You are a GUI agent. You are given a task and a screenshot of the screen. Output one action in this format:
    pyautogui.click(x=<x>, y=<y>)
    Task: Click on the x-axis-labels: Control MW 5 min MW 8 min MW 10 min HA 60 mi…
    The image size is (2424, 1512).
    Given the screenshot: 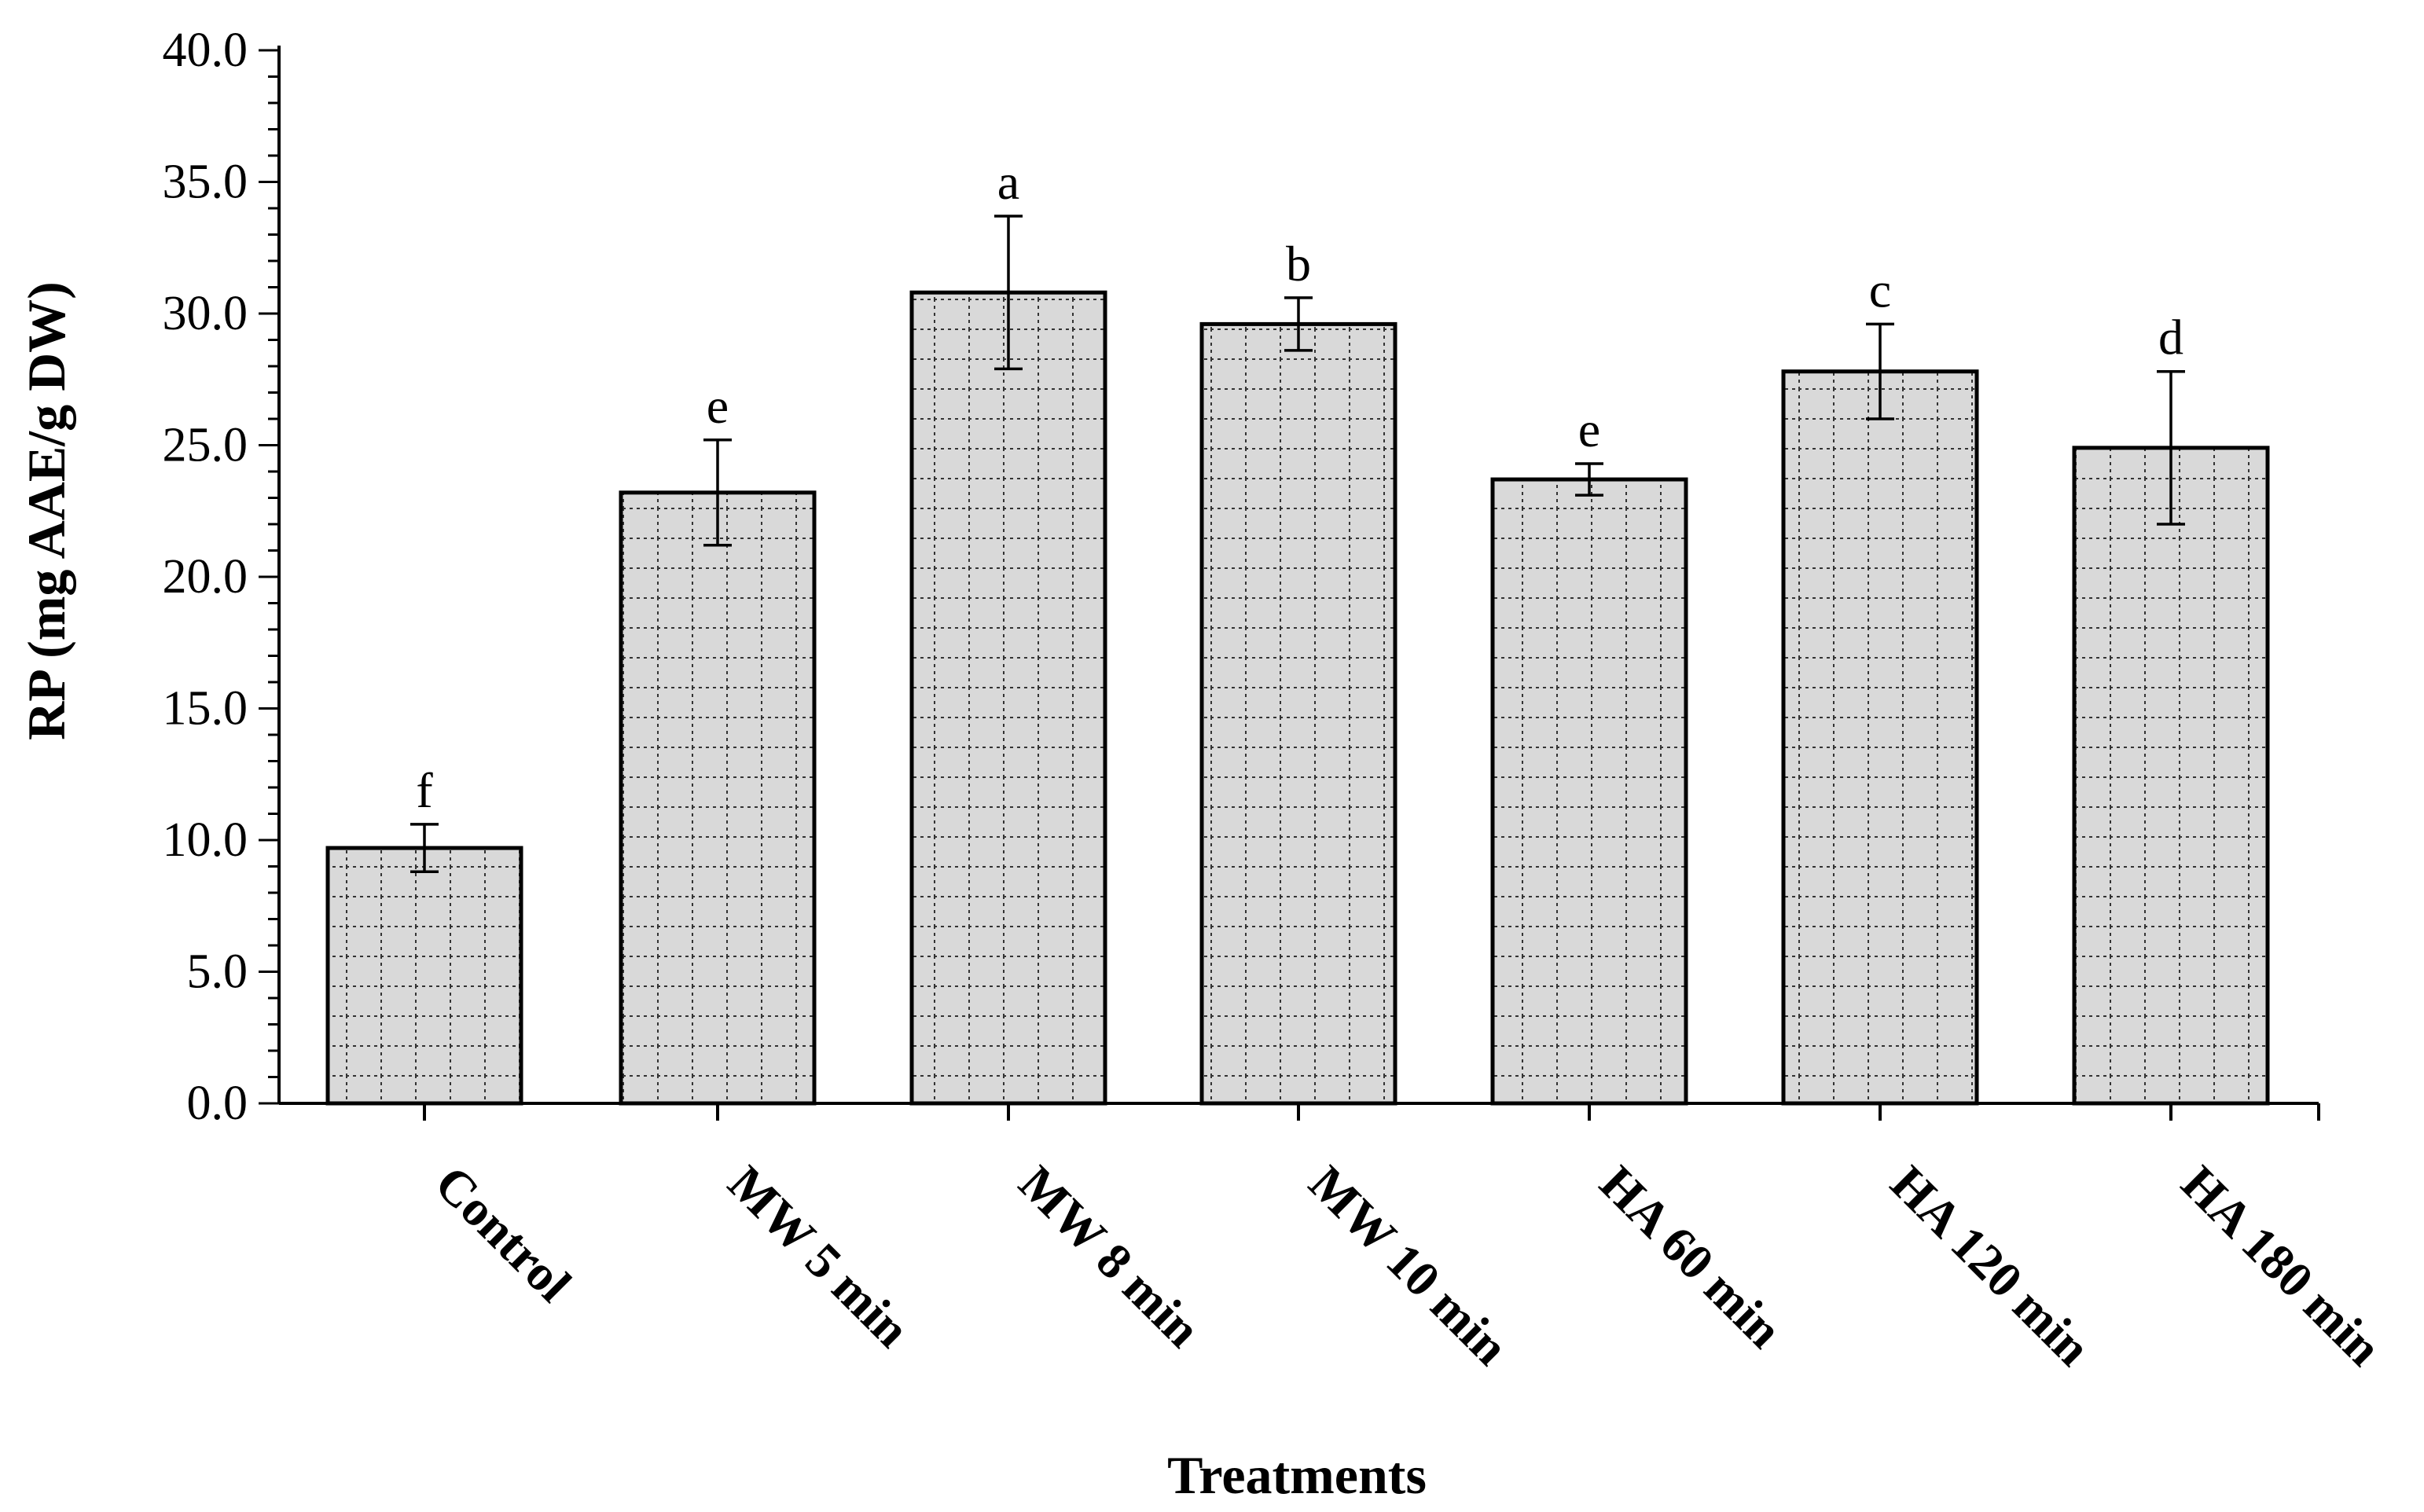 What is the action you would take?
    pyautogui.click(x=1408, y=1266)
    